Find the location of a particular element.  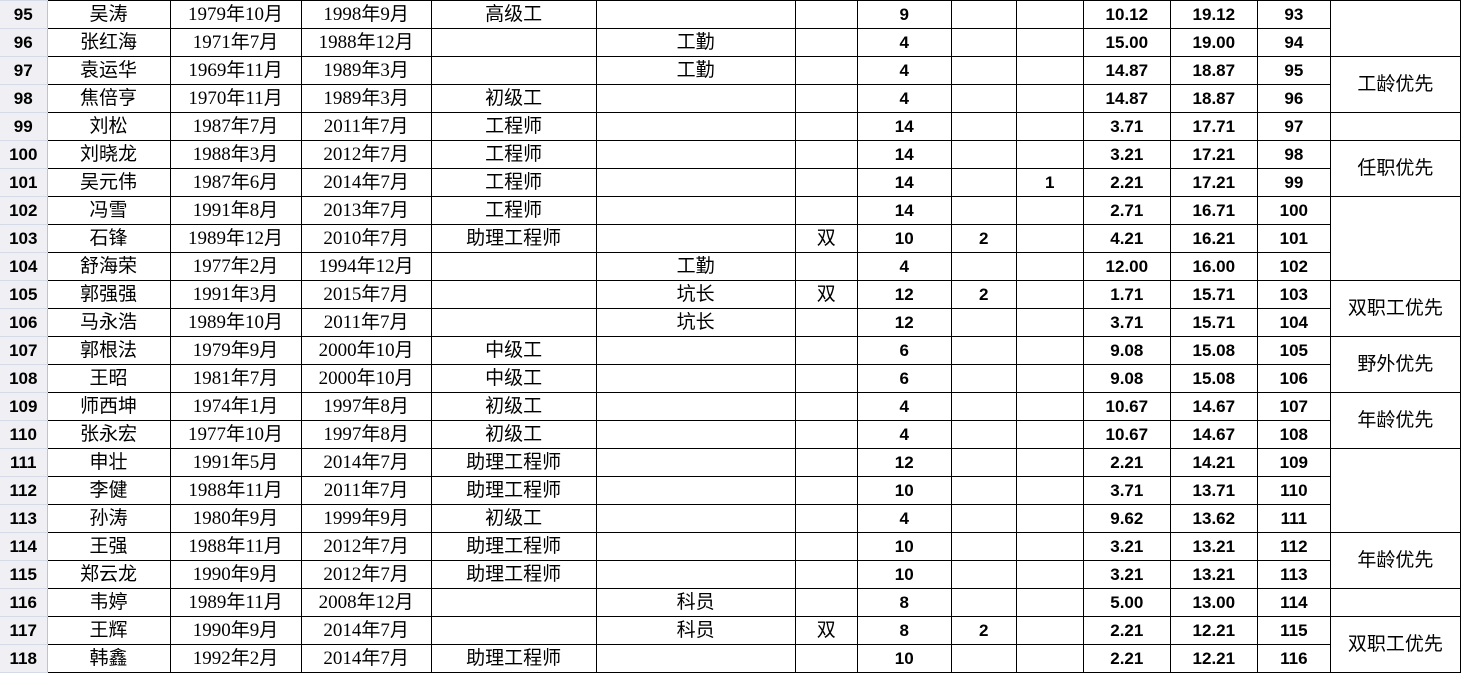

cell-rank: 95 is located at coordinates (1293, 70).